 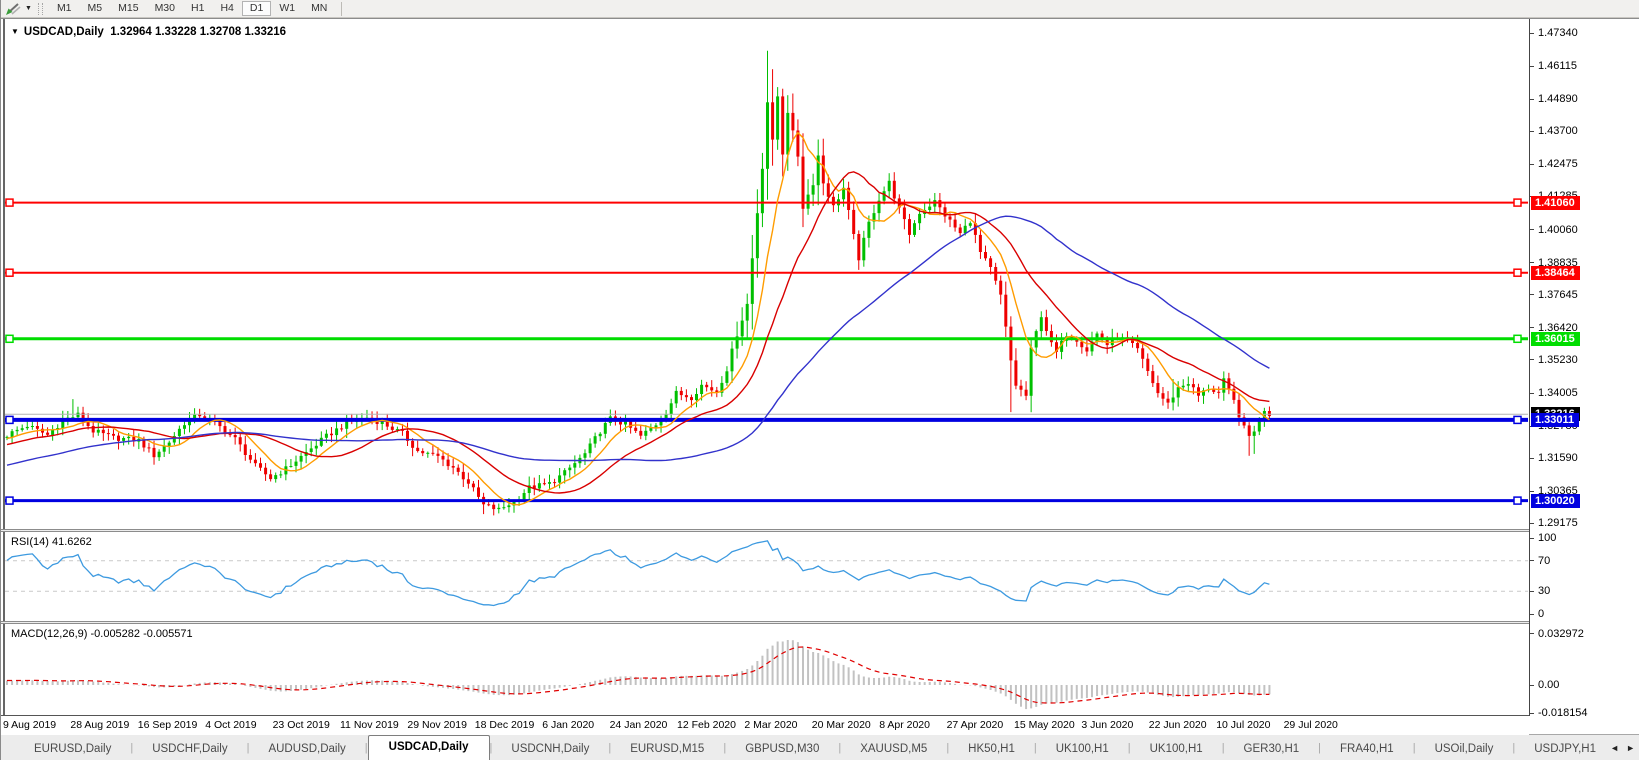 I want to click on chart-tools-button: ▼, so click(x=18, y=9).